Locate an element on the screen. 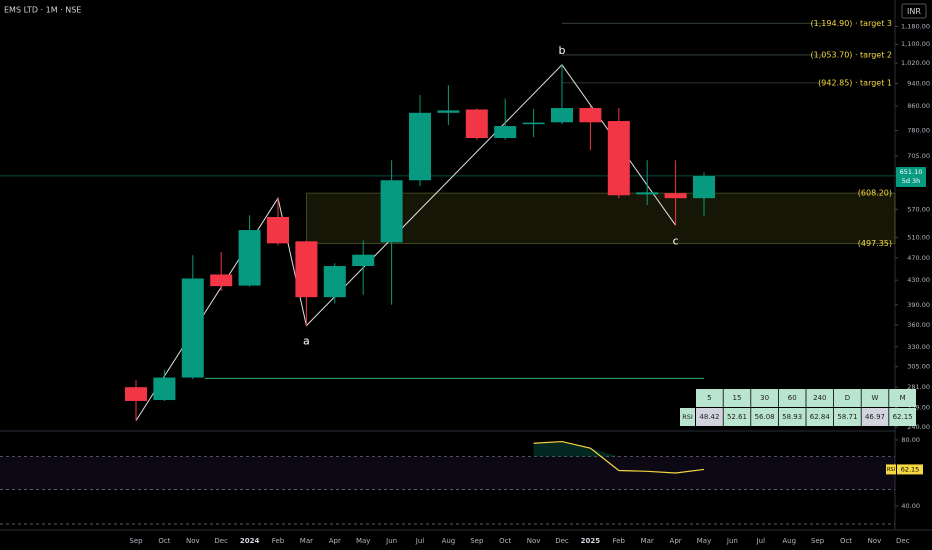  table-value: 62.15 is located at coordinates (903, 417).